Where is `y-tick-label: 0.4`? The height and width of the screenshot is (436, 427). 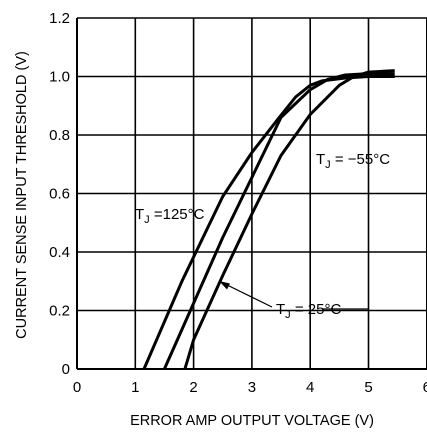 y-tick-label: 0.4 is located at coordinates (59, 252).